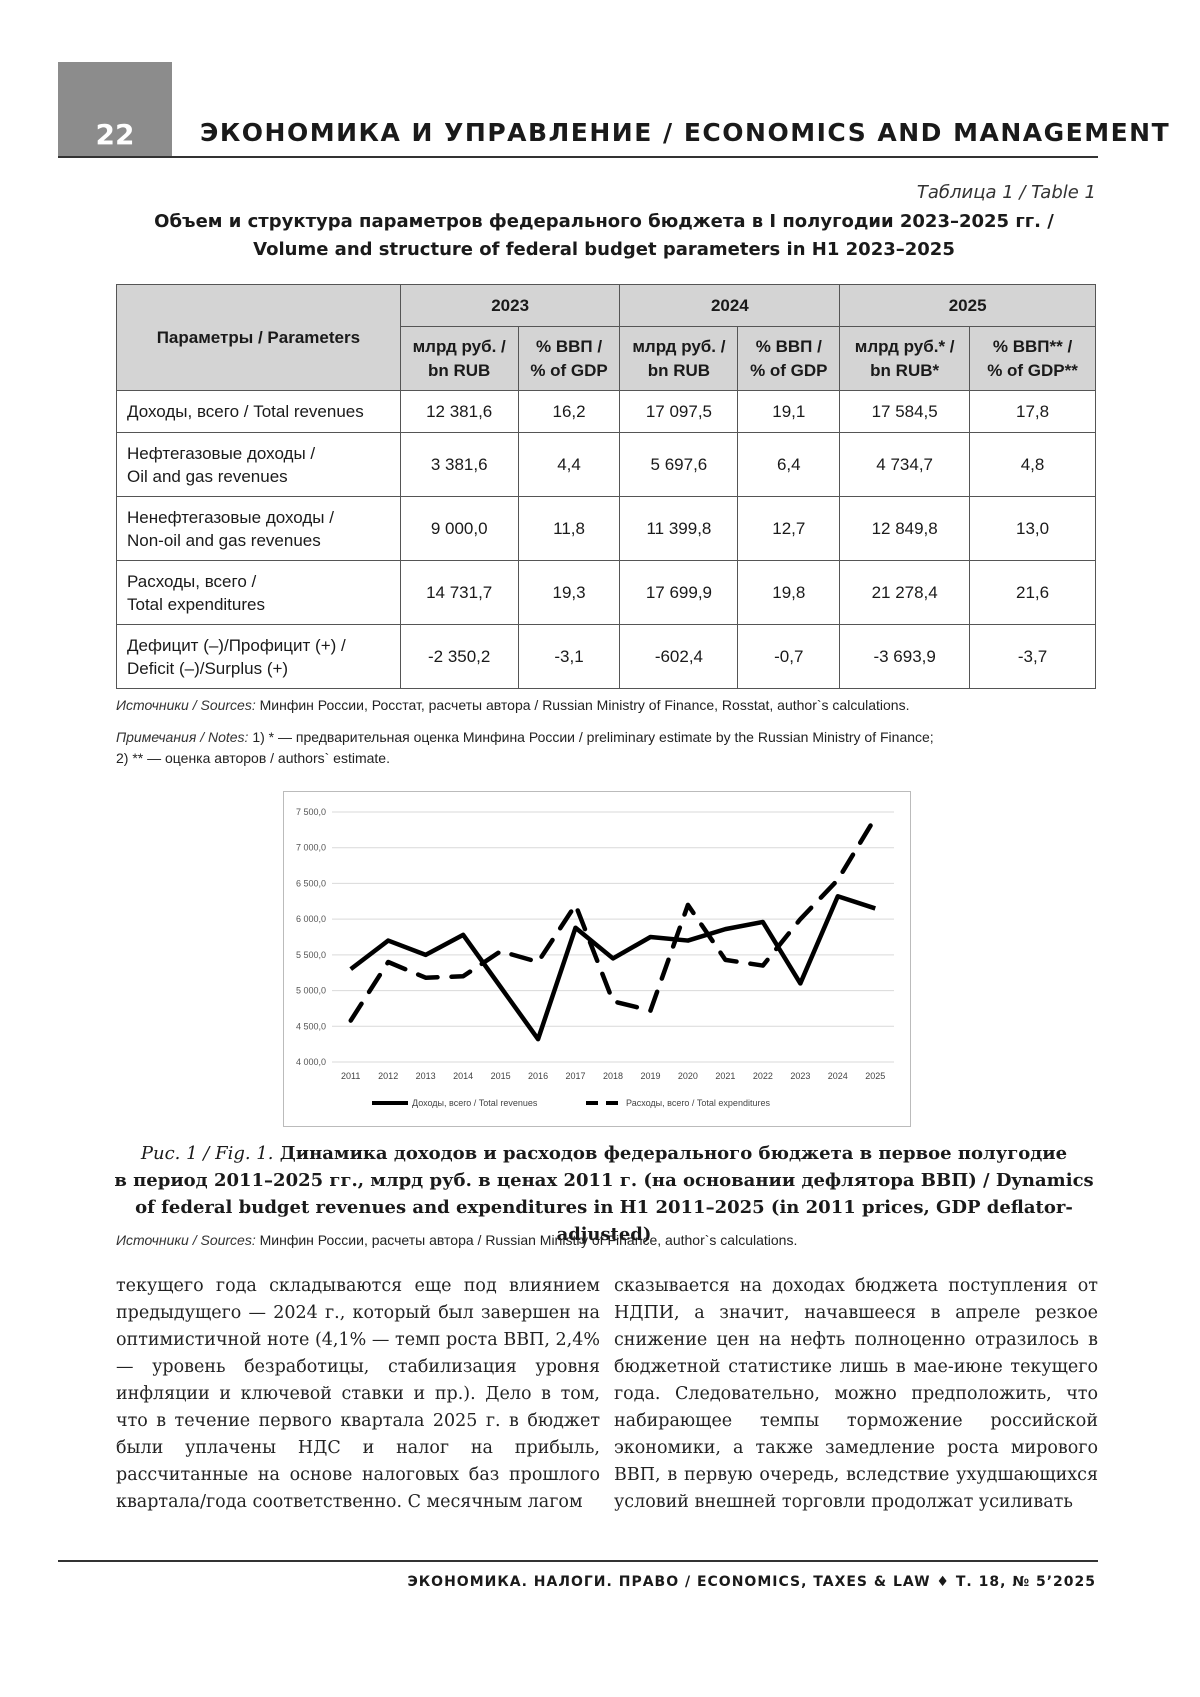 The image size is (1200, 1697). I want to click on unit-header-line: % of GDP**, so click(1032, 370).